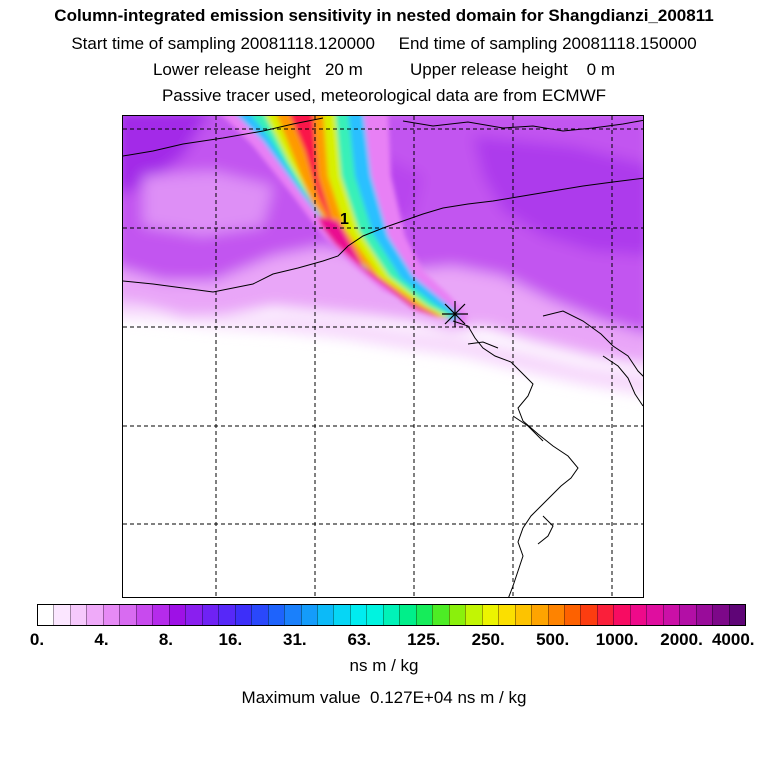 Image resolution: width=768 pixels, height=768 pixels. I want to click on colorbar-tick-label: 125., so click(424, 639).